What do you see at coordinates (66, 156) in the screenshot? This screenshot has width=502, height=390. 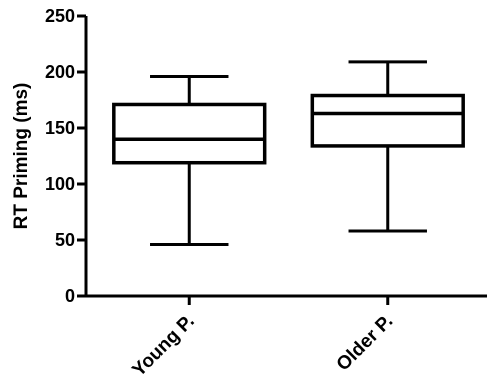 I see `y-axis: 0 50 100 150 200 250` at bounding box center [66, 156].